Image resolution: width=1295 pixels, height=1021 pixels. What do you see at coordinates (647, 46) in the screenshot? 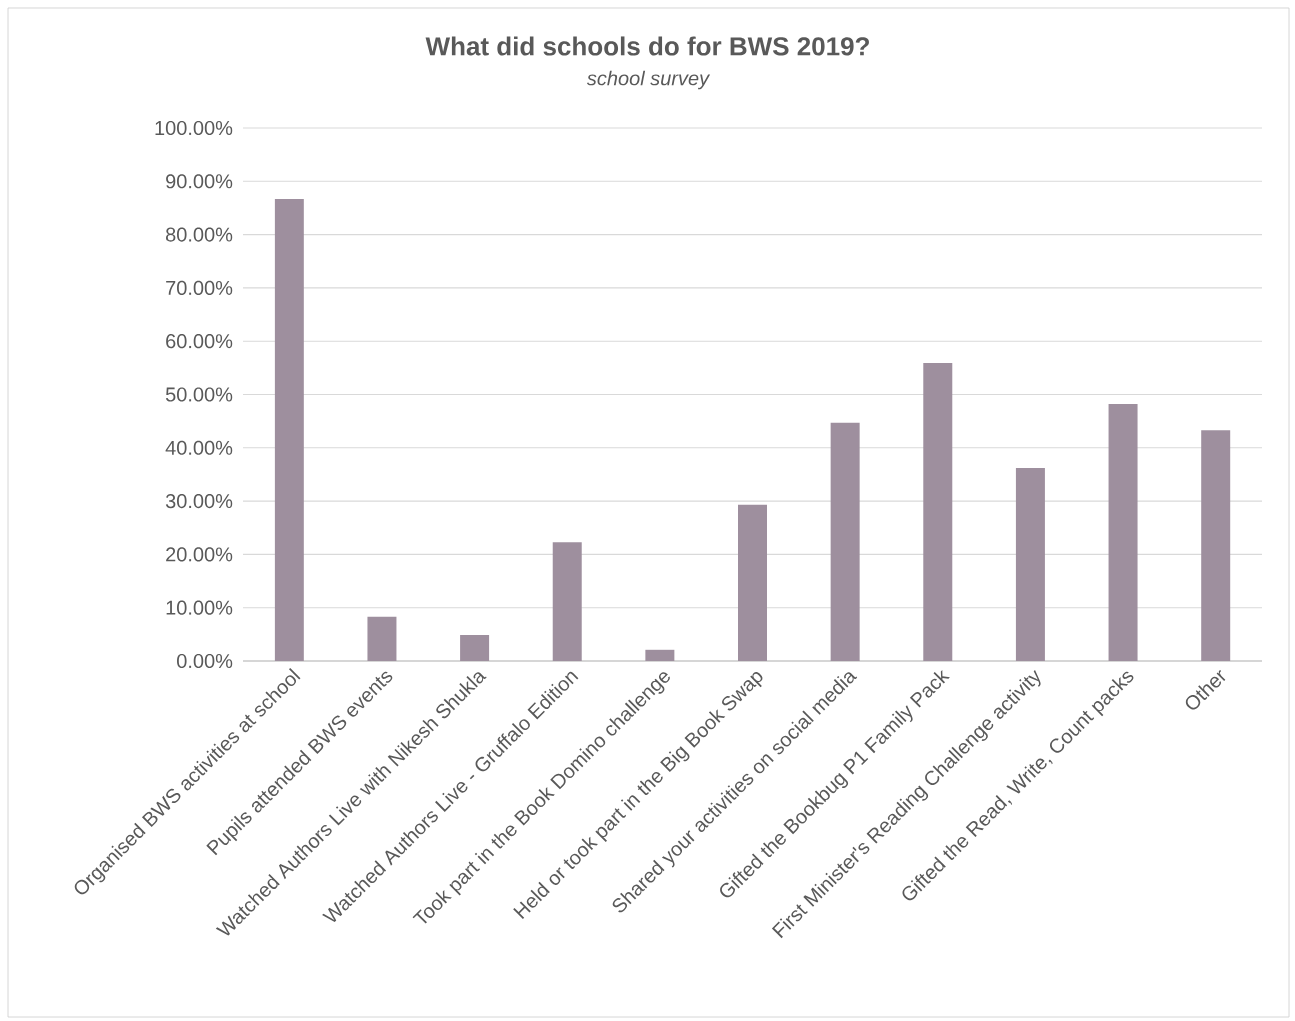
I see `chart-title: What did schools do for BWS 2019?` at bounding box center [647, 46].